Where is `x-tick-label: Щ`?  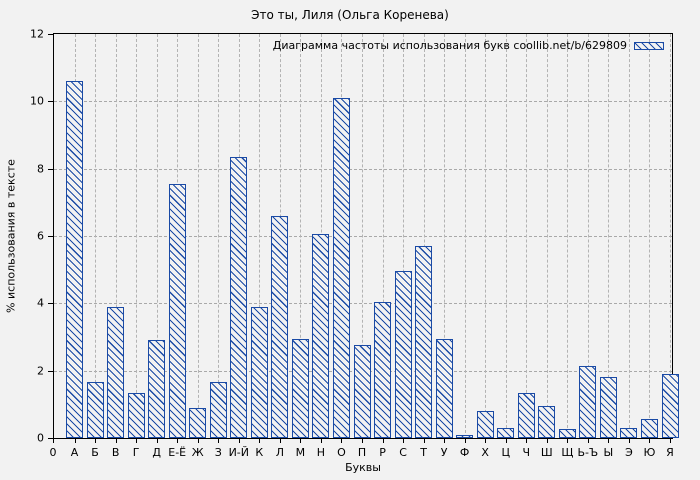
x-tick-label: Щ is located at coordinates (567, 452).